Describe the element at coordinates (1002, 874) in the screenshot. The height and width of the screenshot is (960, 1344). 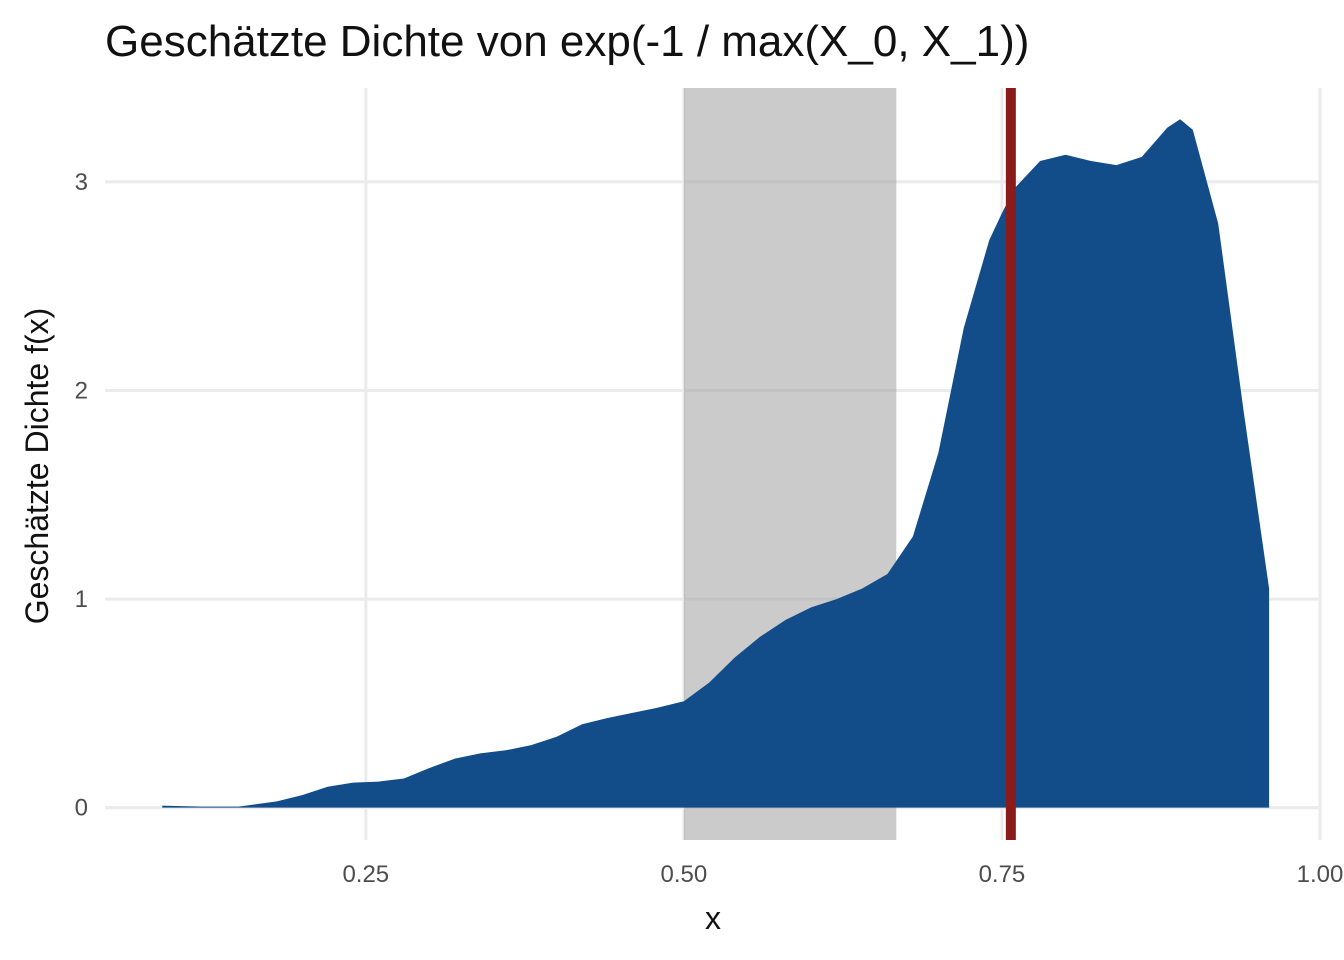
I see `x-tick-label-2: 0.75` at that location.